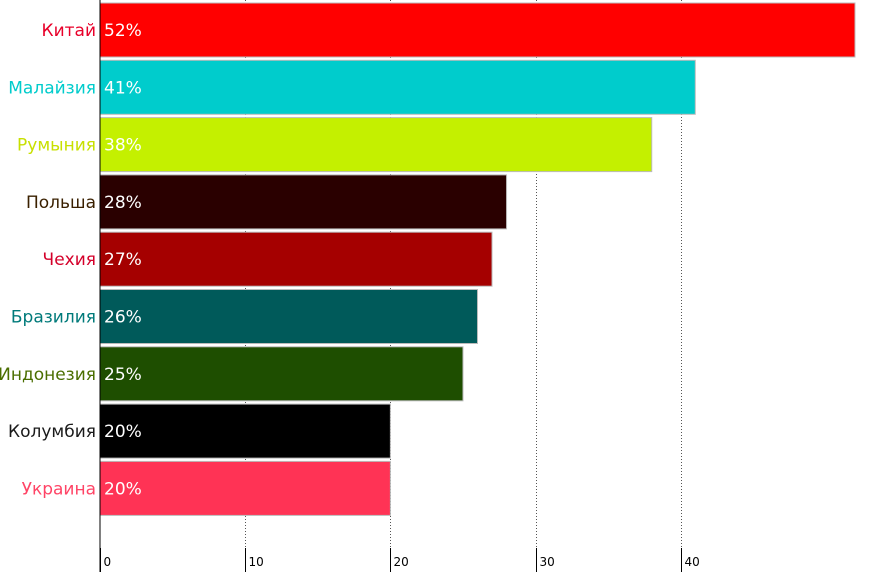 The height and width of the screenshot is (572, 869). Describe the element at coordinates (59, 489) in the screenshot. I see `category-label: Украина` at that location.